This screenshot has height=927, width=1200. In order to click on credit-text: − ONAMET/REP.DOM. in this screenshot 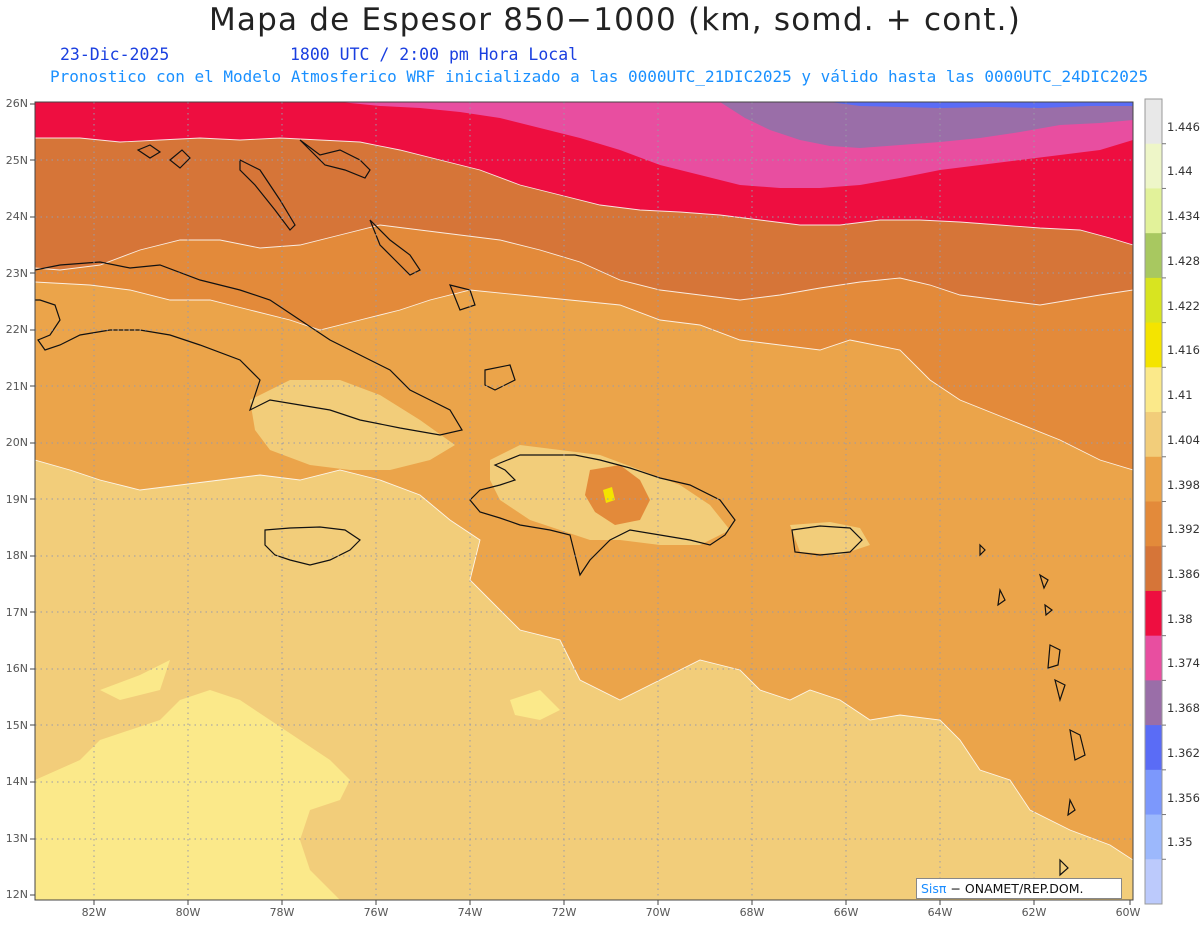, I will do `click(1017, 888)`.